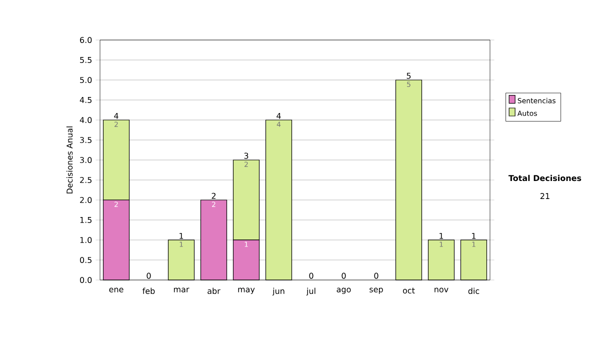 This screenshot has width=600, height=340. Describe the element at coordinates (86, 260) in the screenshot. I see `y-tick-label: 0.5` at that location.